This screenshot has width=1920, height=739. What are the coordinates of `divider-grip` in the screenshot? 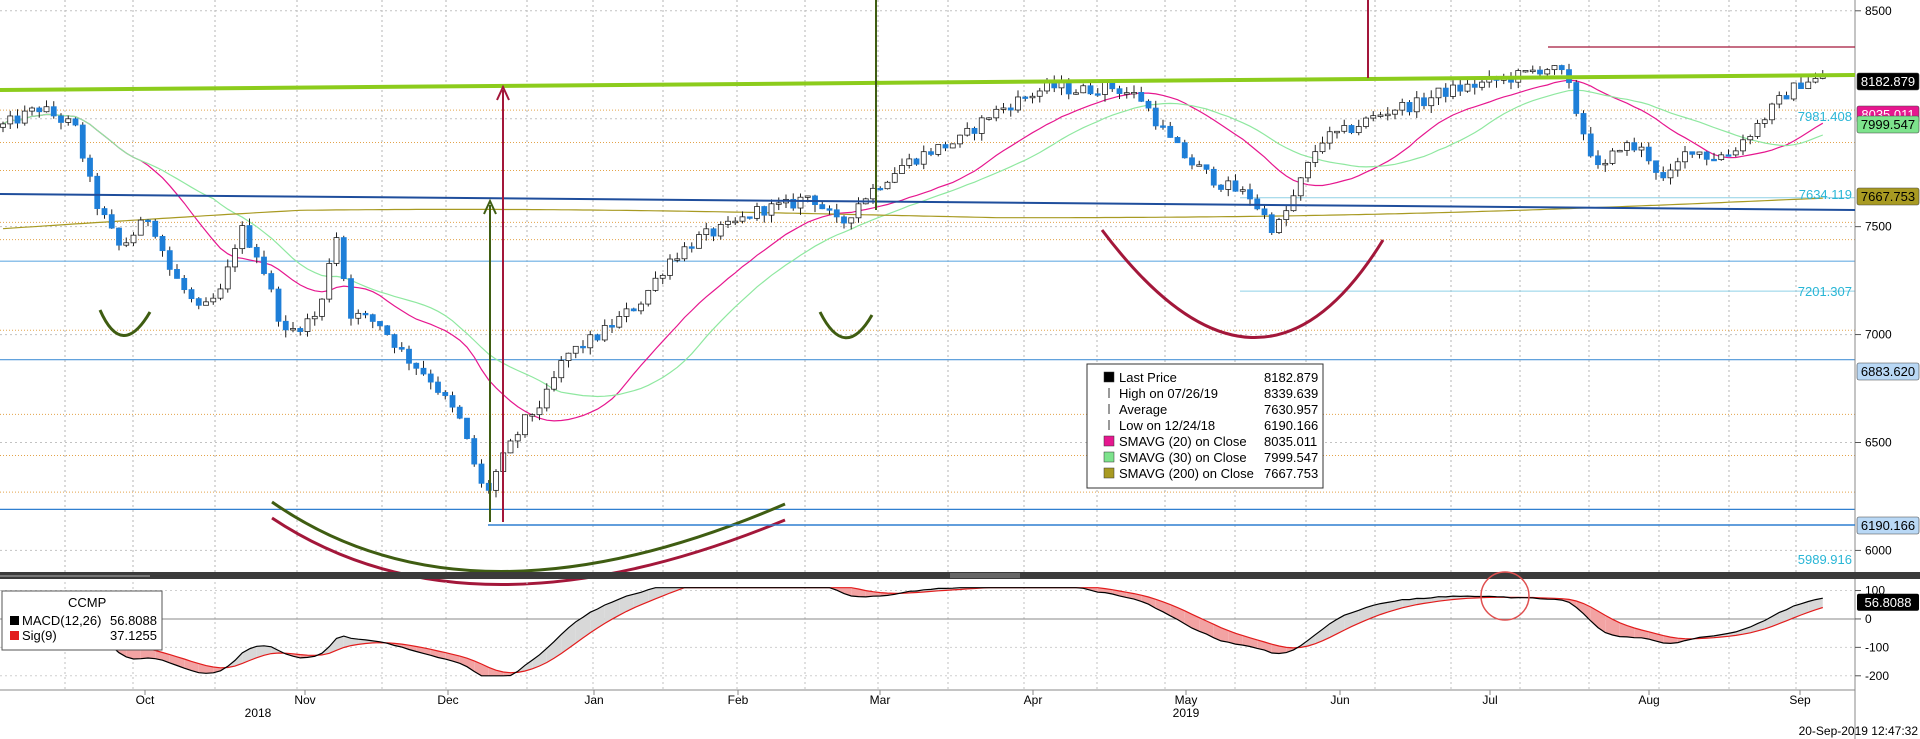 It's located at (985, 575).